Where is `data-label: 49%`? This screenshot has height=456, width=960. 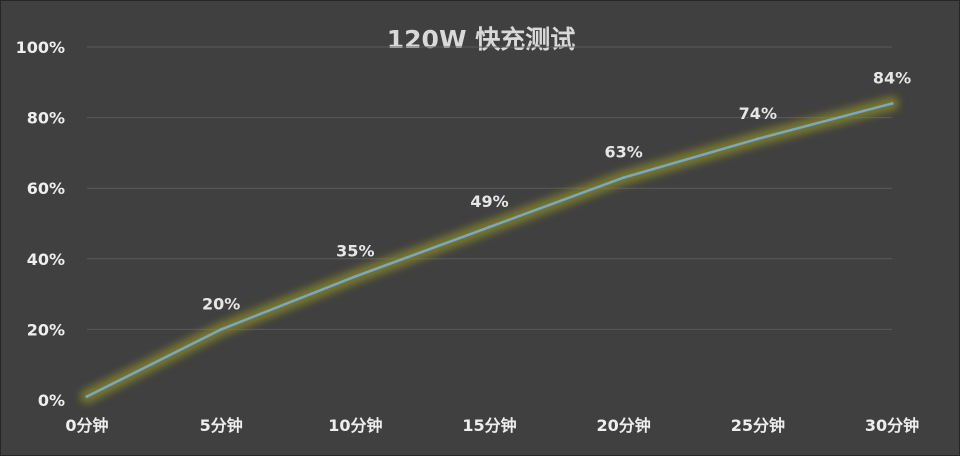
data-label: 49% is located at coordinates (489, 201).